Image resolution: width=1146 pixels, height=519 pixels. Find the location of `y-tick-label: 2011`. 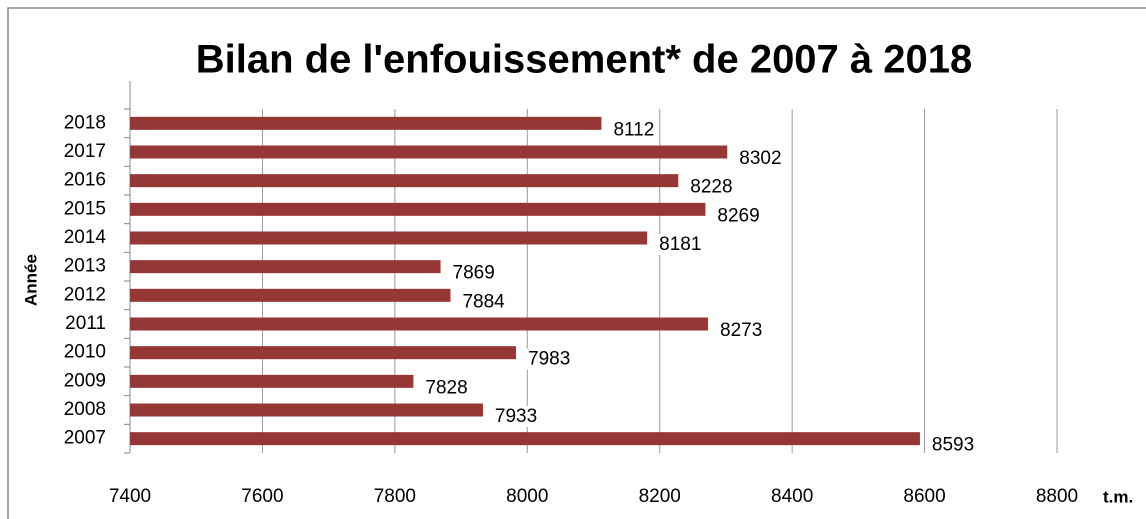

y-tick-label: 2011 is located at coordinates (85, 323).